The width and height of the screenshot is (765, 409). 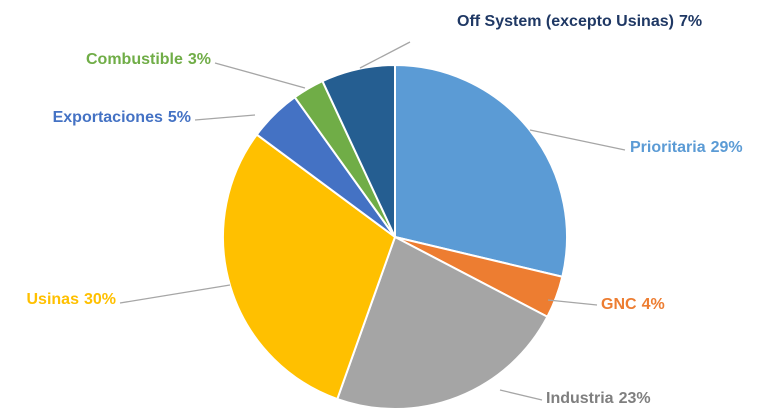 What do you see at coordinates (134, 59) in the screenshot?
I see `category-name: Combustible` at bounding box center [134, 59].